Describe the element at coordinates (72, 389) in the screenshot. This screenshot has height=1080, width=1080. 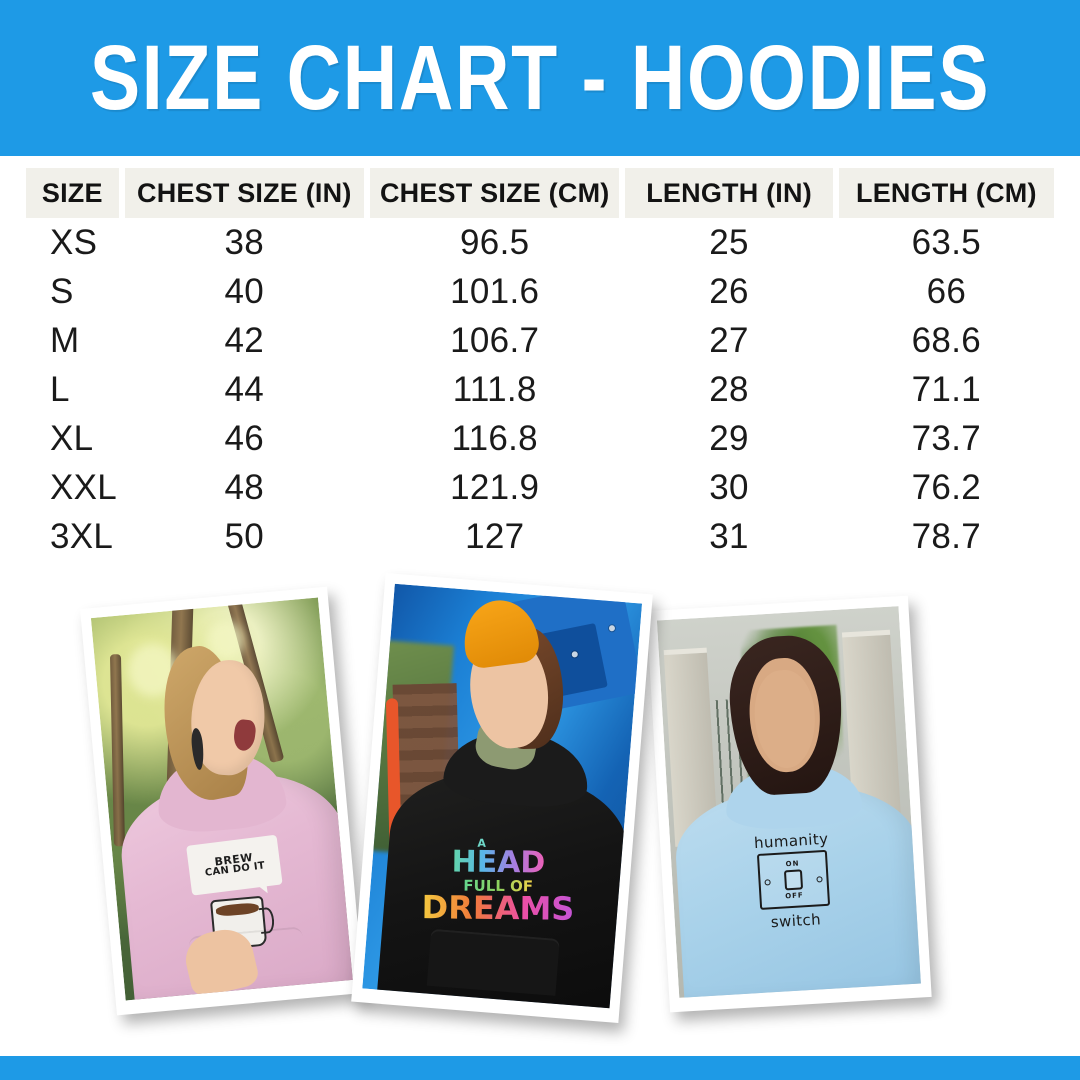
I see `cell-size: L` at that location.